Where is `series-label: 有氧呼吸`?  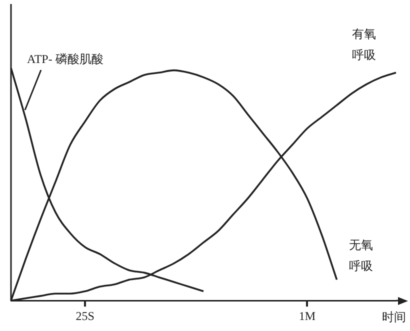
series-label: 有氧呼吸 is located at coordinates (364, 44).